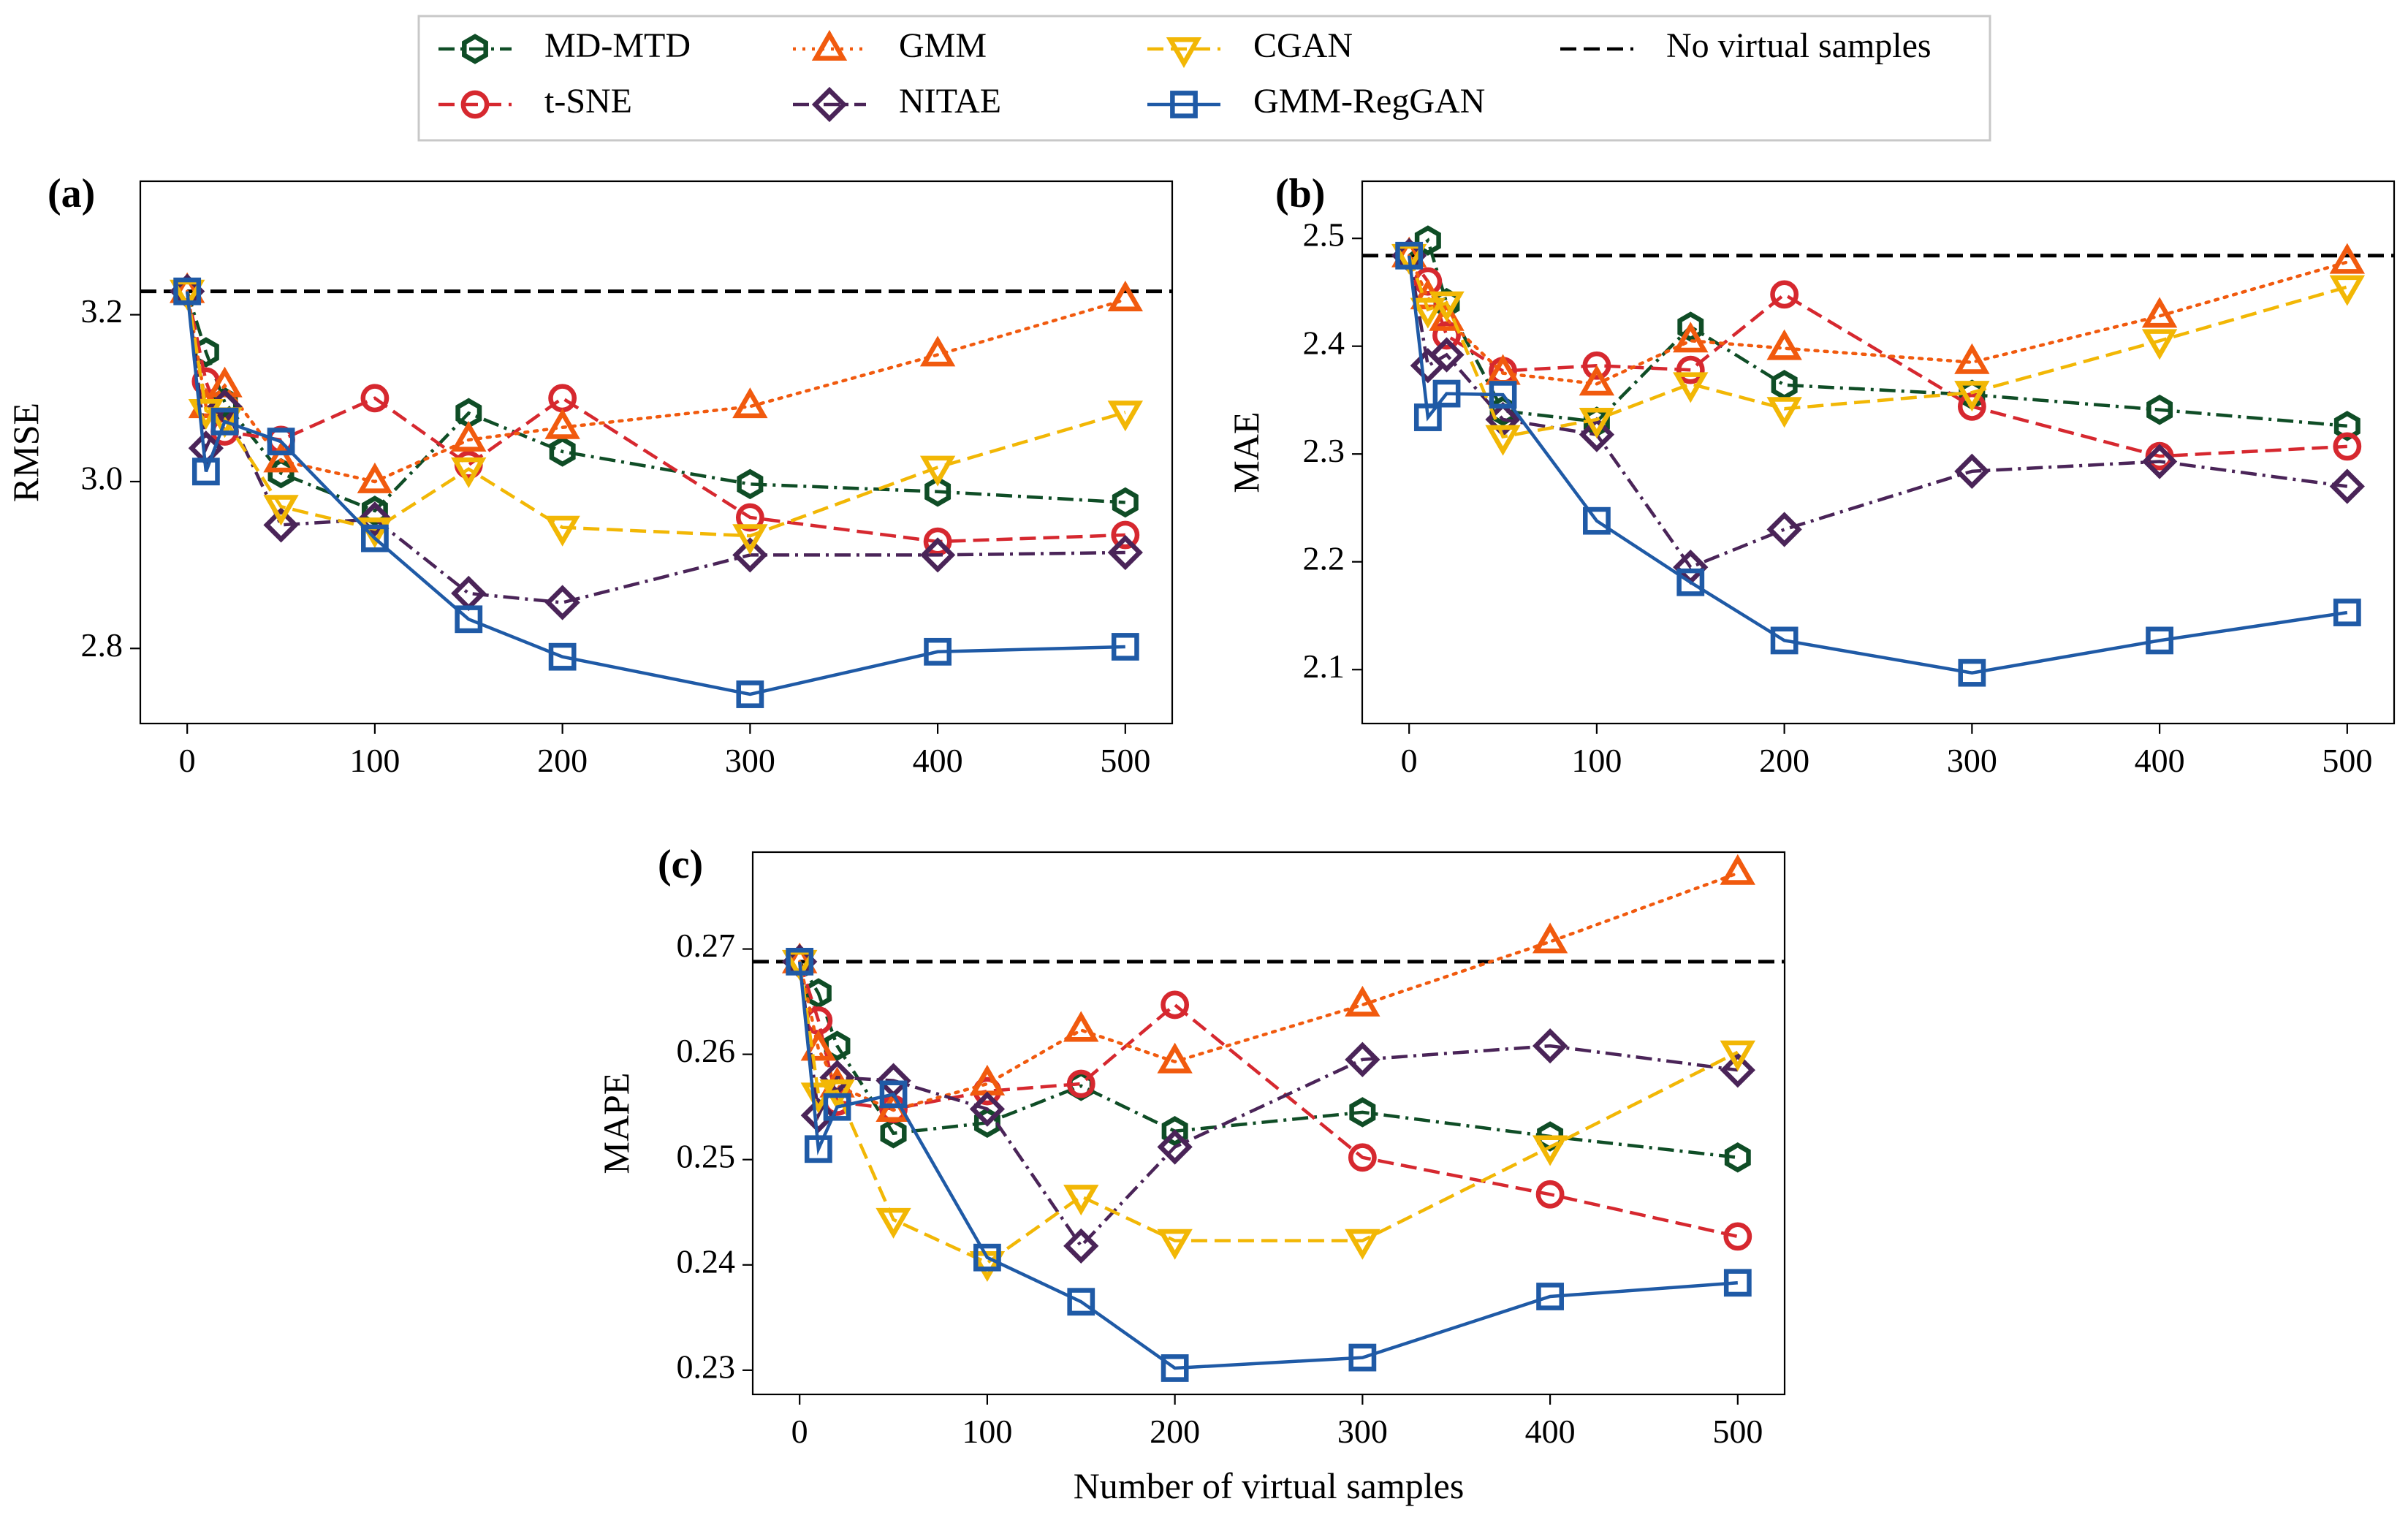 The height and width of the screenshot is (1515, 2408). I want to click on y-tick-label: 3.2, so click(102, 311).